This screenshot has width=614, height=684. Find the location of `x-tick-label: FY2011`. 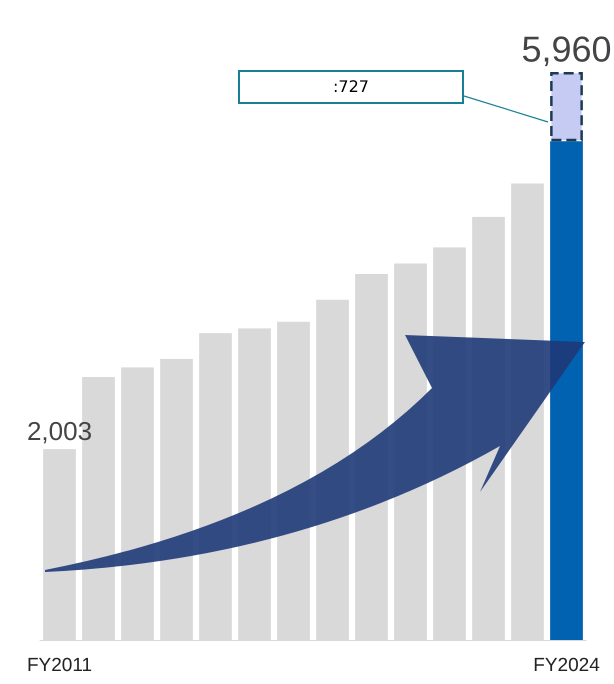

x-tick-label: FY2011 is located at coordinates (59, 665).